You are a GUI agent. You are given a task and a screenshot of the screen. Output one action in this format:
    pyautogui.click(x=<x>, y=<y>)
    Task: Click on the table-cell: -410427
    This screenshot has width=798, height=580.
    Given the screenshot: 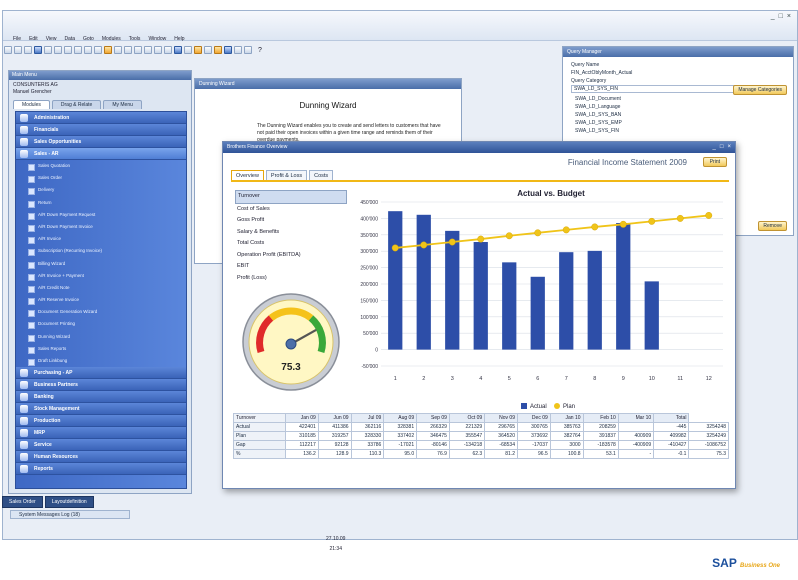 What is the action you would take?
    pyautogui.click(x=671, y=445)
    